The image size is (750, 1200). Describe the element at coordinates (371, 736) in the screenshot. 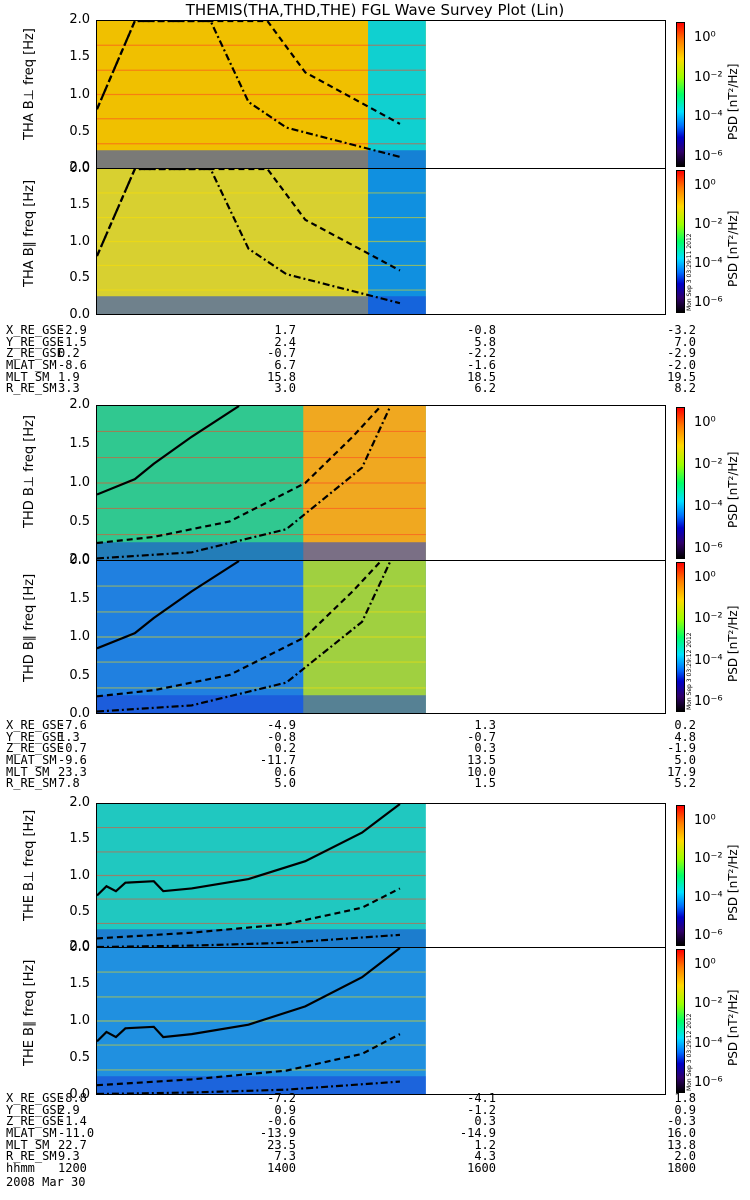

I see `ephemeris-row: Y_RE_GSE 1.3 -0.8 -0.7 4.8` at that location.